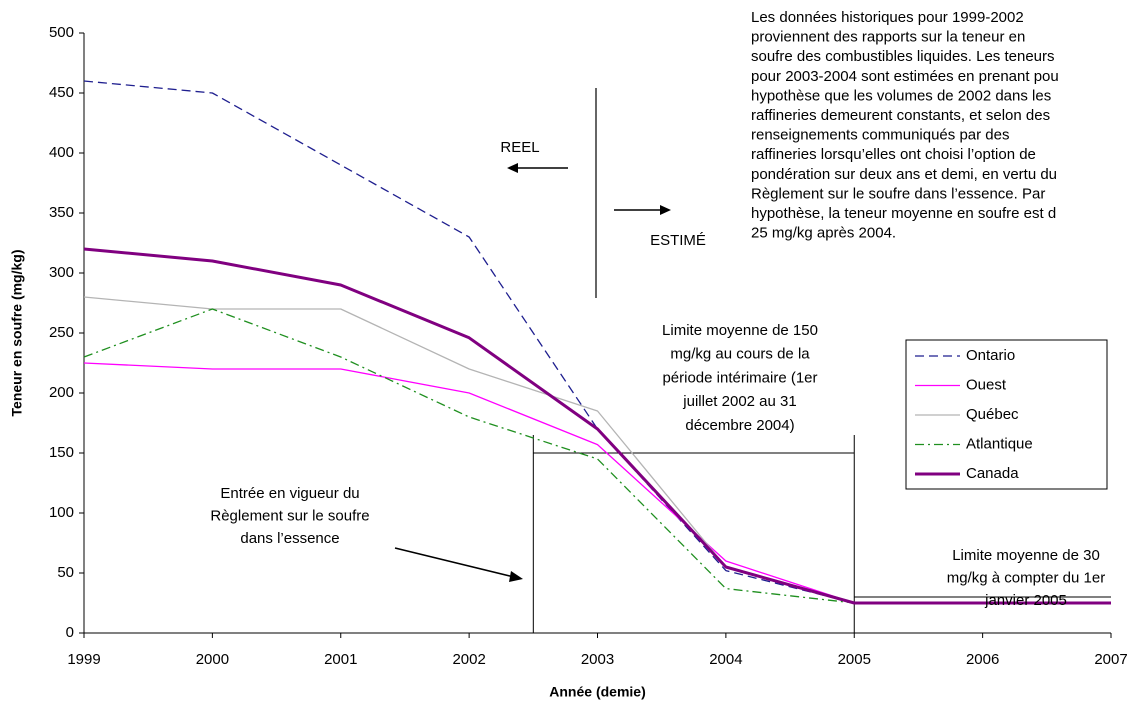 The width and height of the screenshot is (1136, 709). I want to click on legend-label: Canada, so click(992, 473).